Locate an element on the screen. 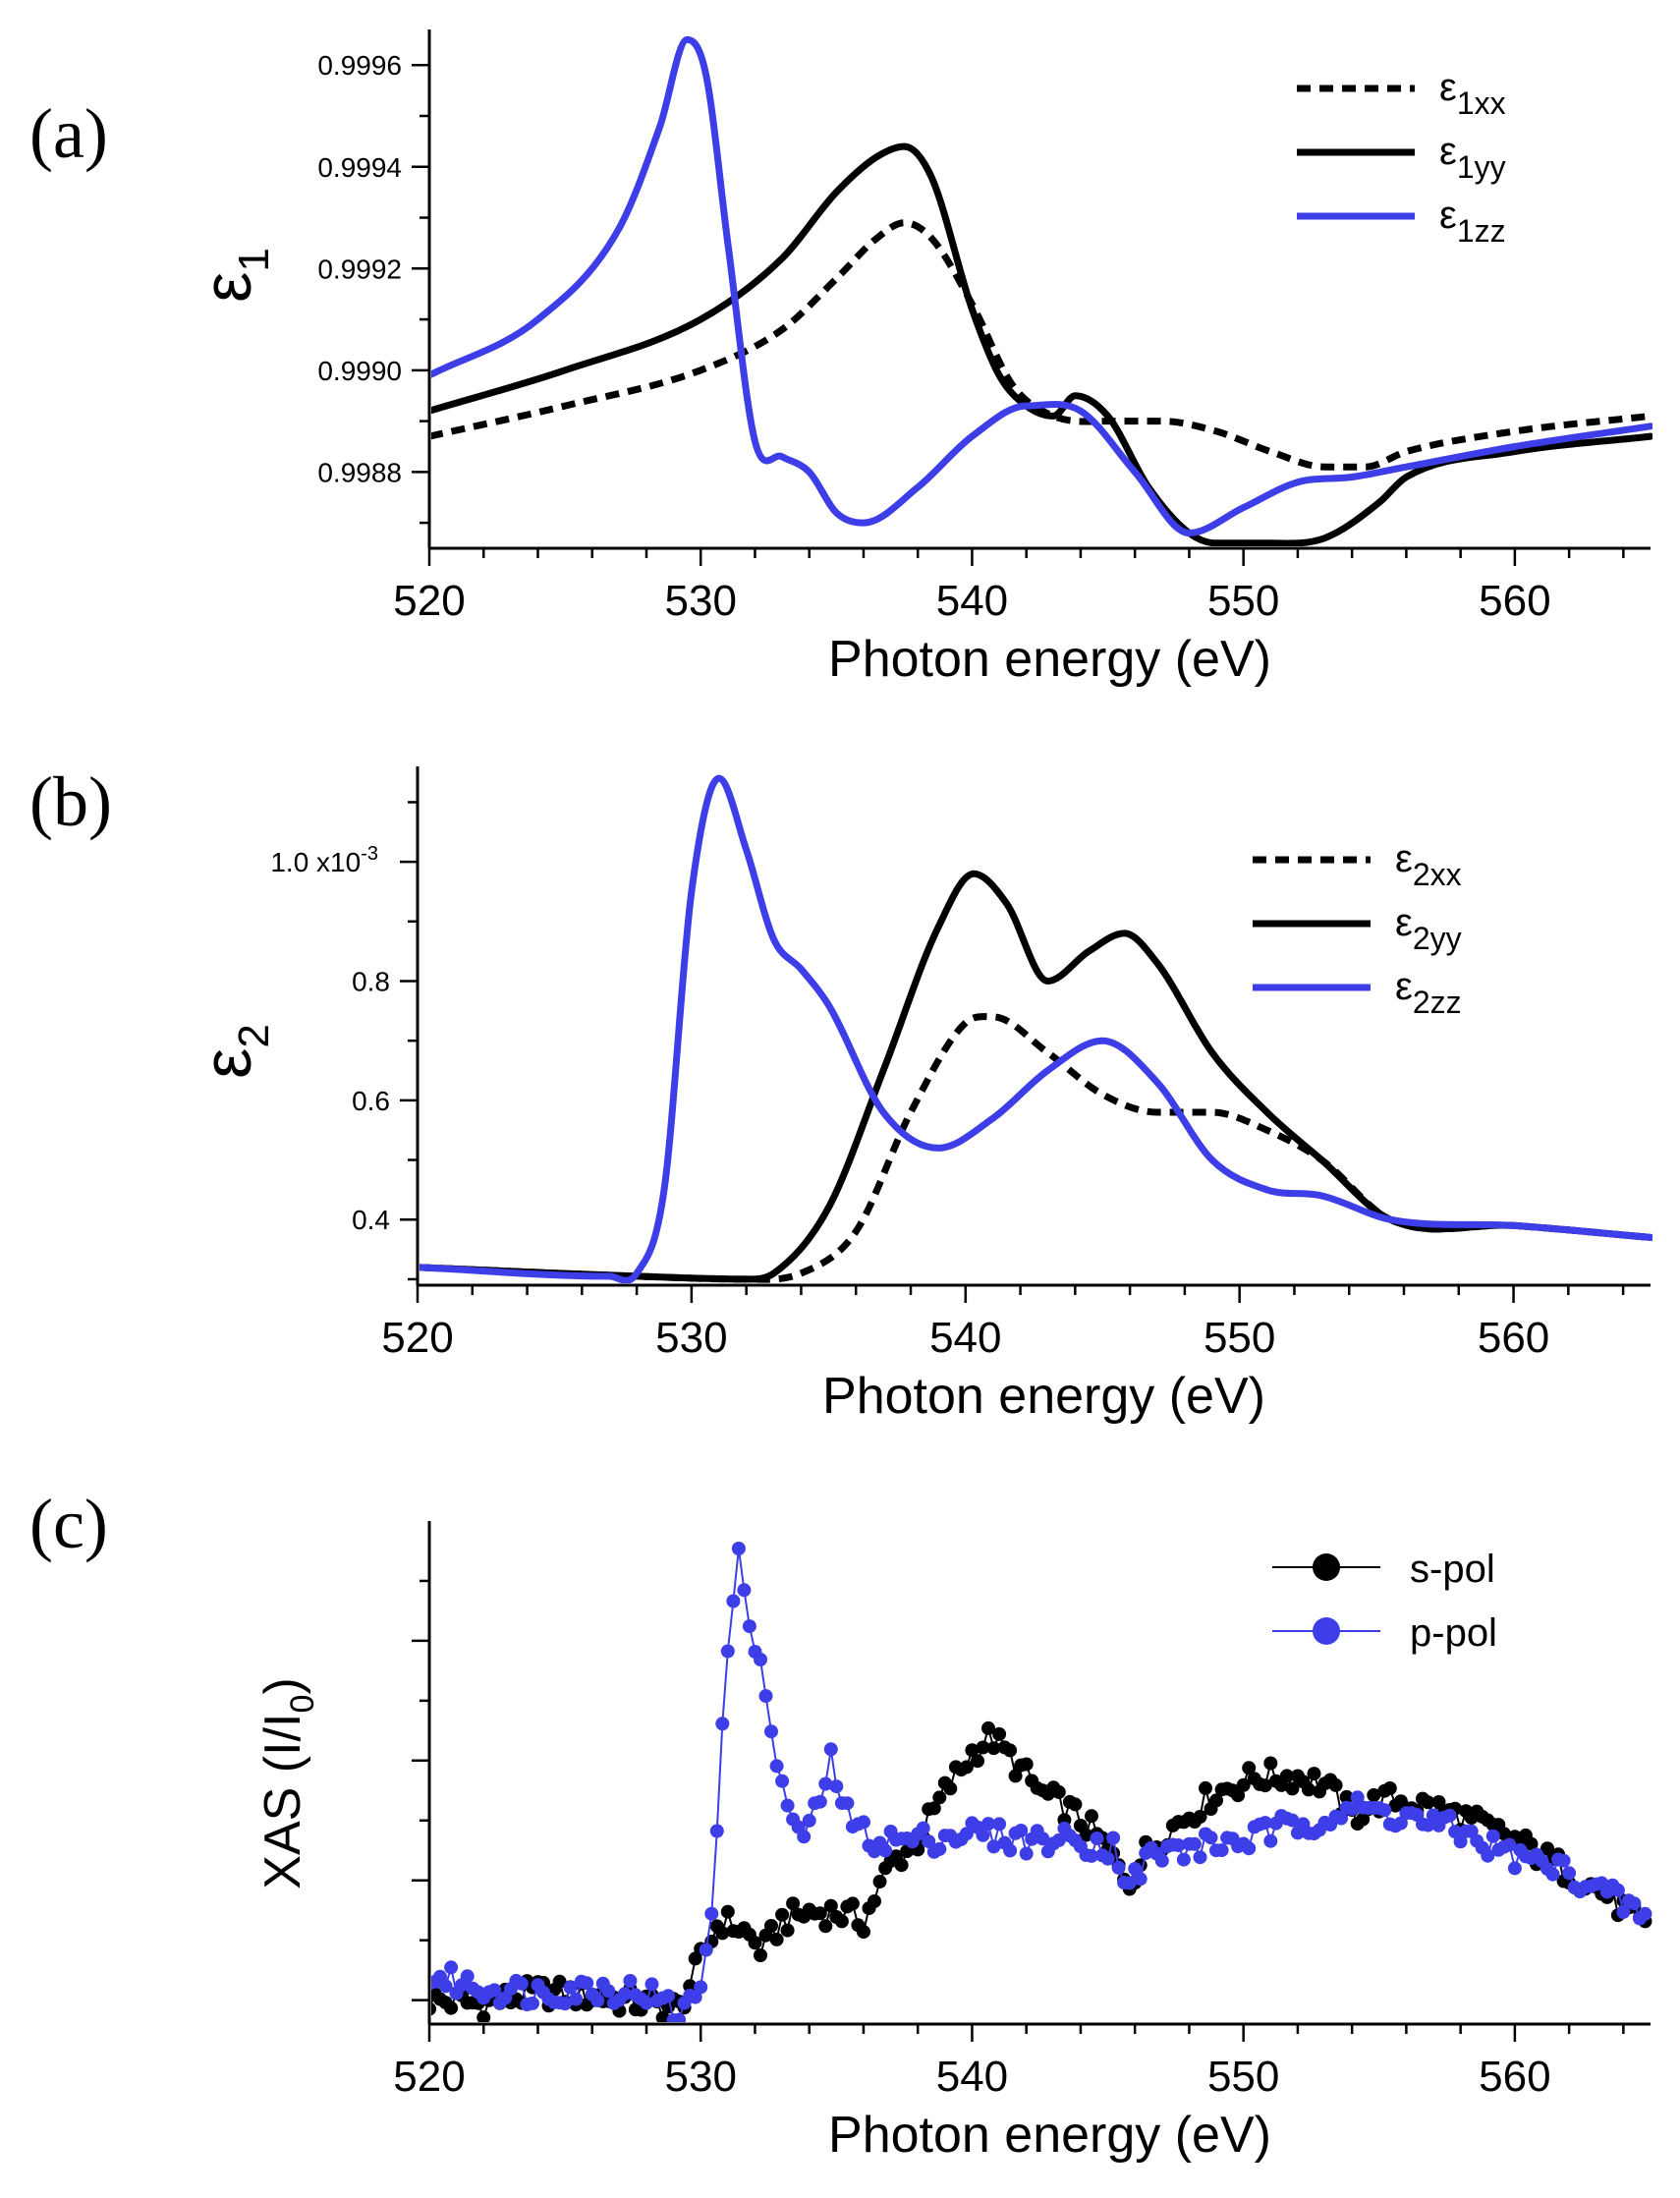 This screenshot has width=1680, height=2198. legend-label-ε1yy: ε1yy is located at coordinates (1472, 157).